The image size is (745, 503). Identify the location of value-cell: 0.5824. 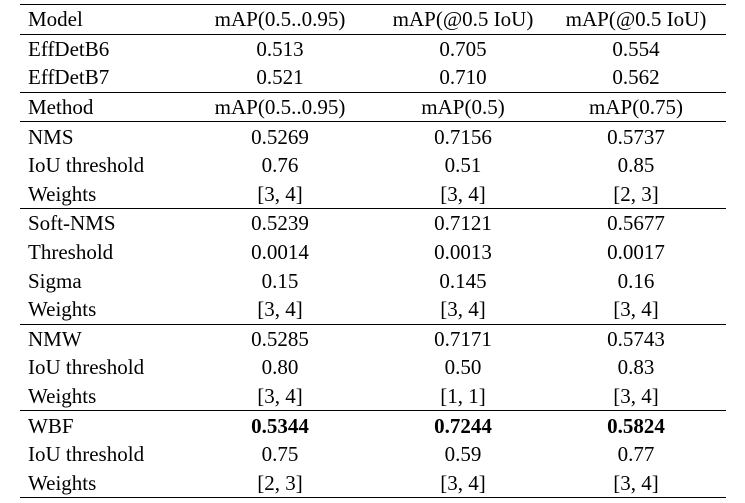
(636, 425).